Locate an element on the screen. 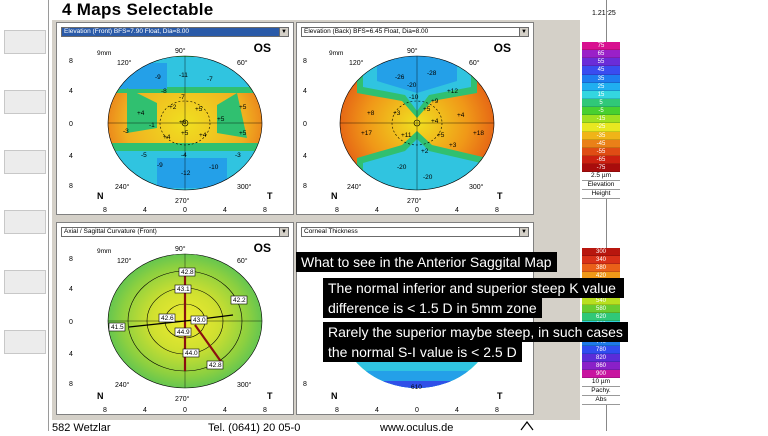 This screenshot has width=768, height=436. elevation-scale-cell: 25 is located at coordinates (601, 86).